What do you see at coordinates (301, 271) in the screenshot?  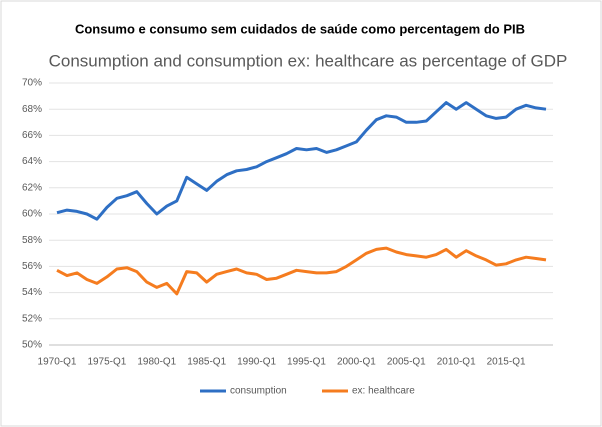 I see `series-line` at bounding box center [301, 271].